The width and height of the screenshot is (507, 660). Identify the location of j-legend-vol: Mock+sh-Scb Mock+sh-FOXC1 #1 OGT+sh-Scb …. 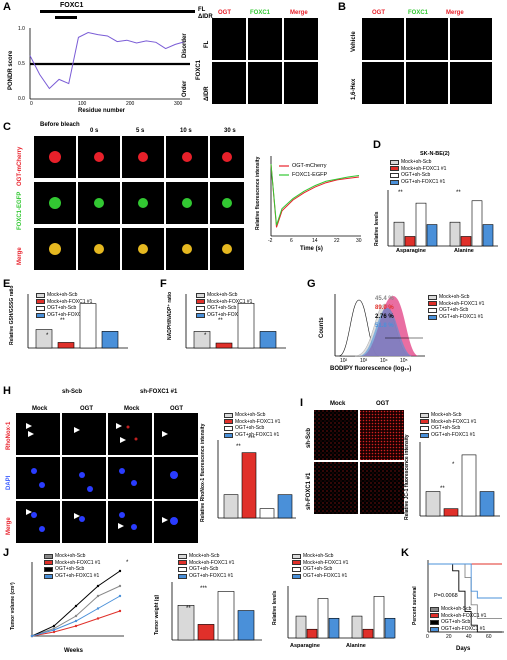
(72, 566).